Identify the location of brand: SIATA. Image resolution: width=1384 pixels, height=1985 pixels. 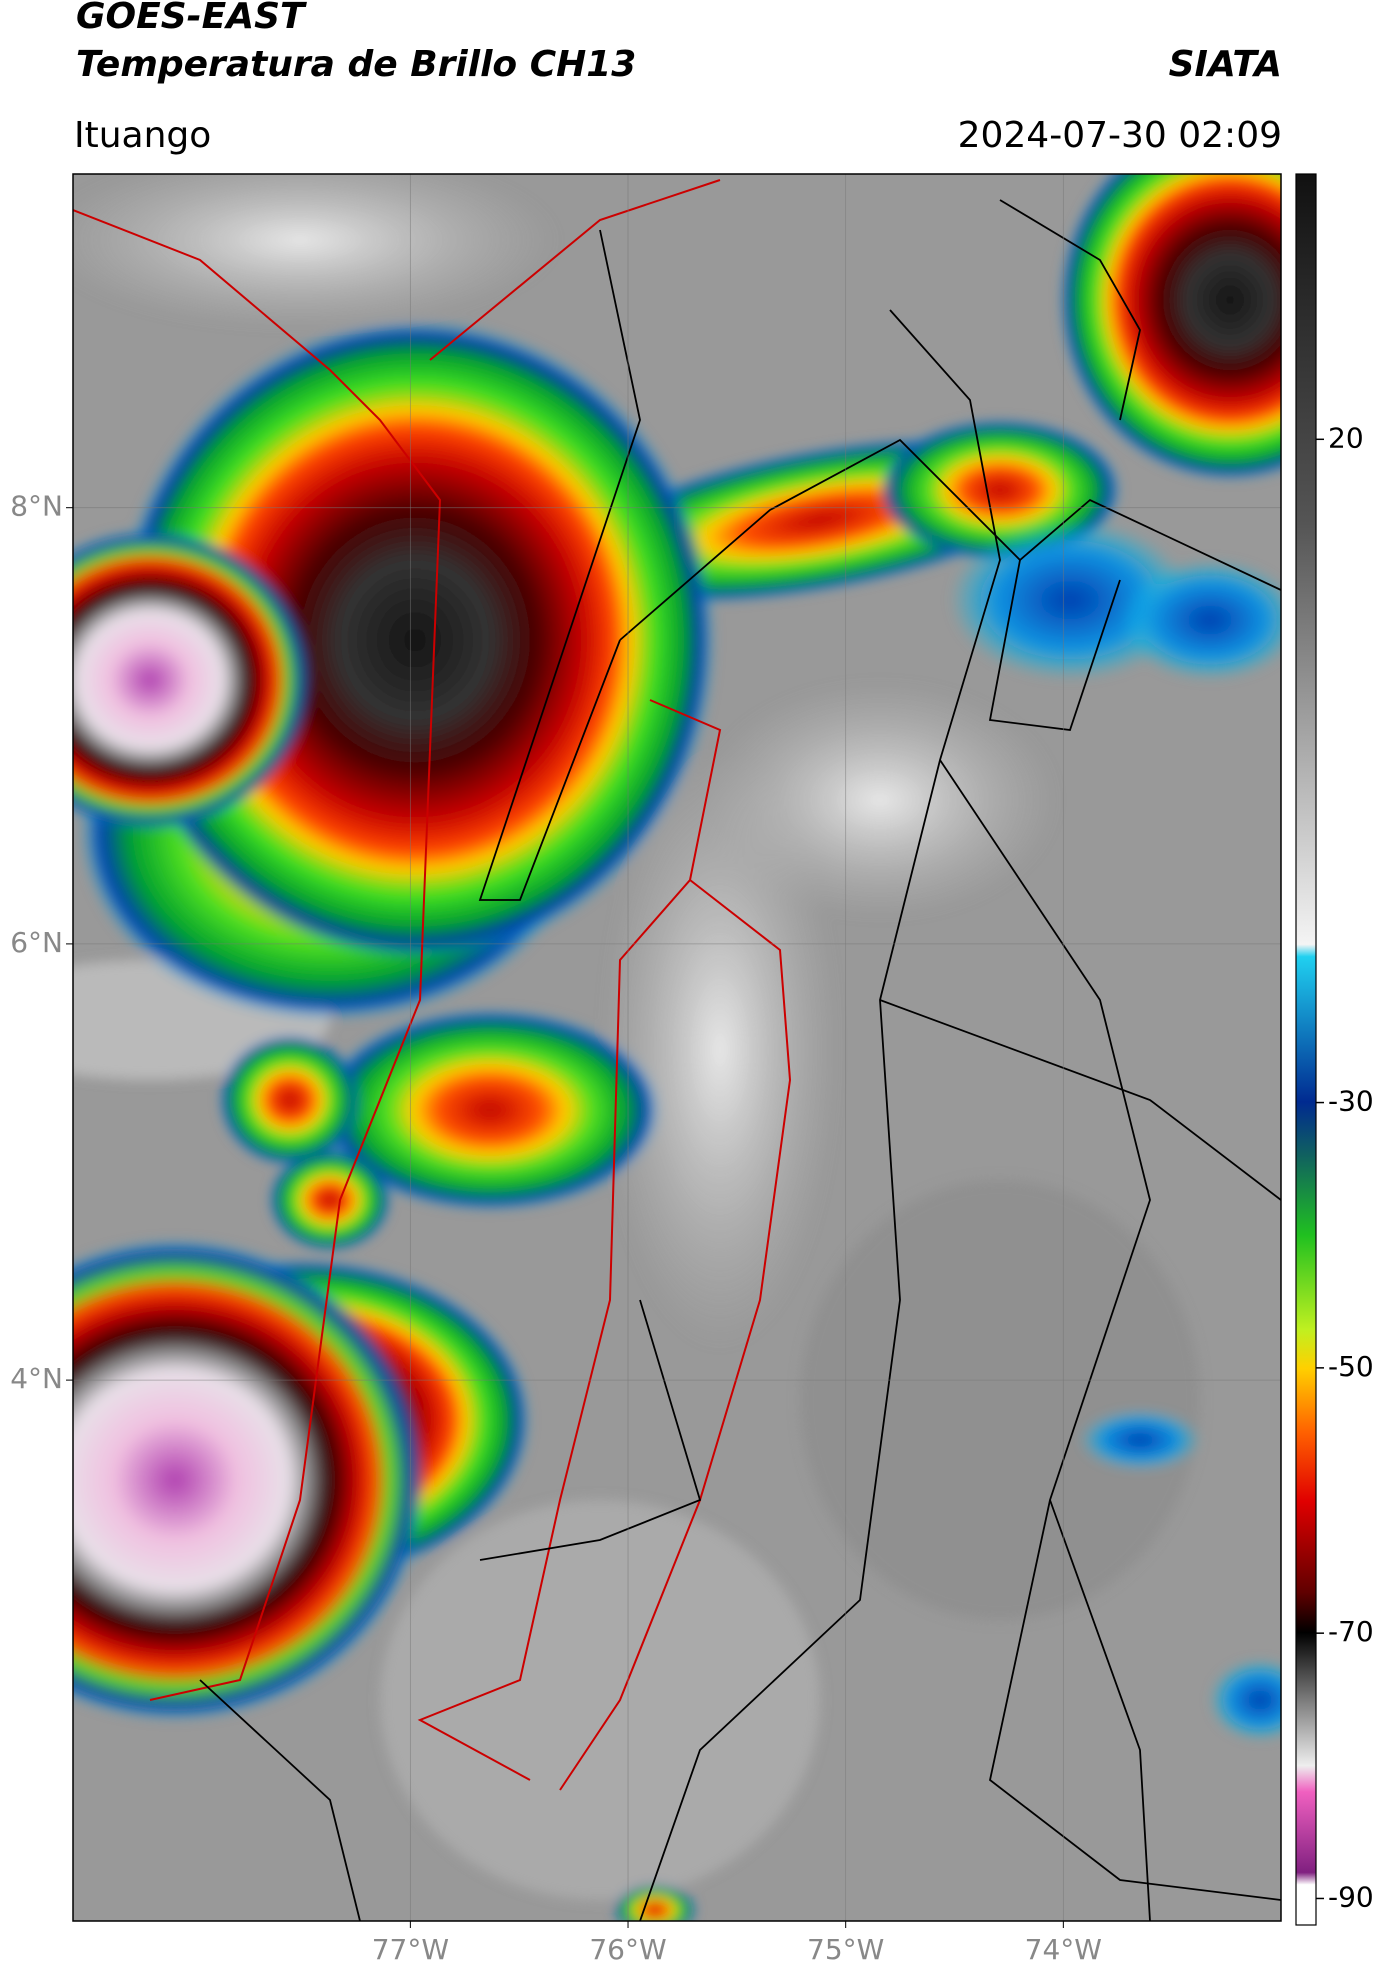
(1225, 64).